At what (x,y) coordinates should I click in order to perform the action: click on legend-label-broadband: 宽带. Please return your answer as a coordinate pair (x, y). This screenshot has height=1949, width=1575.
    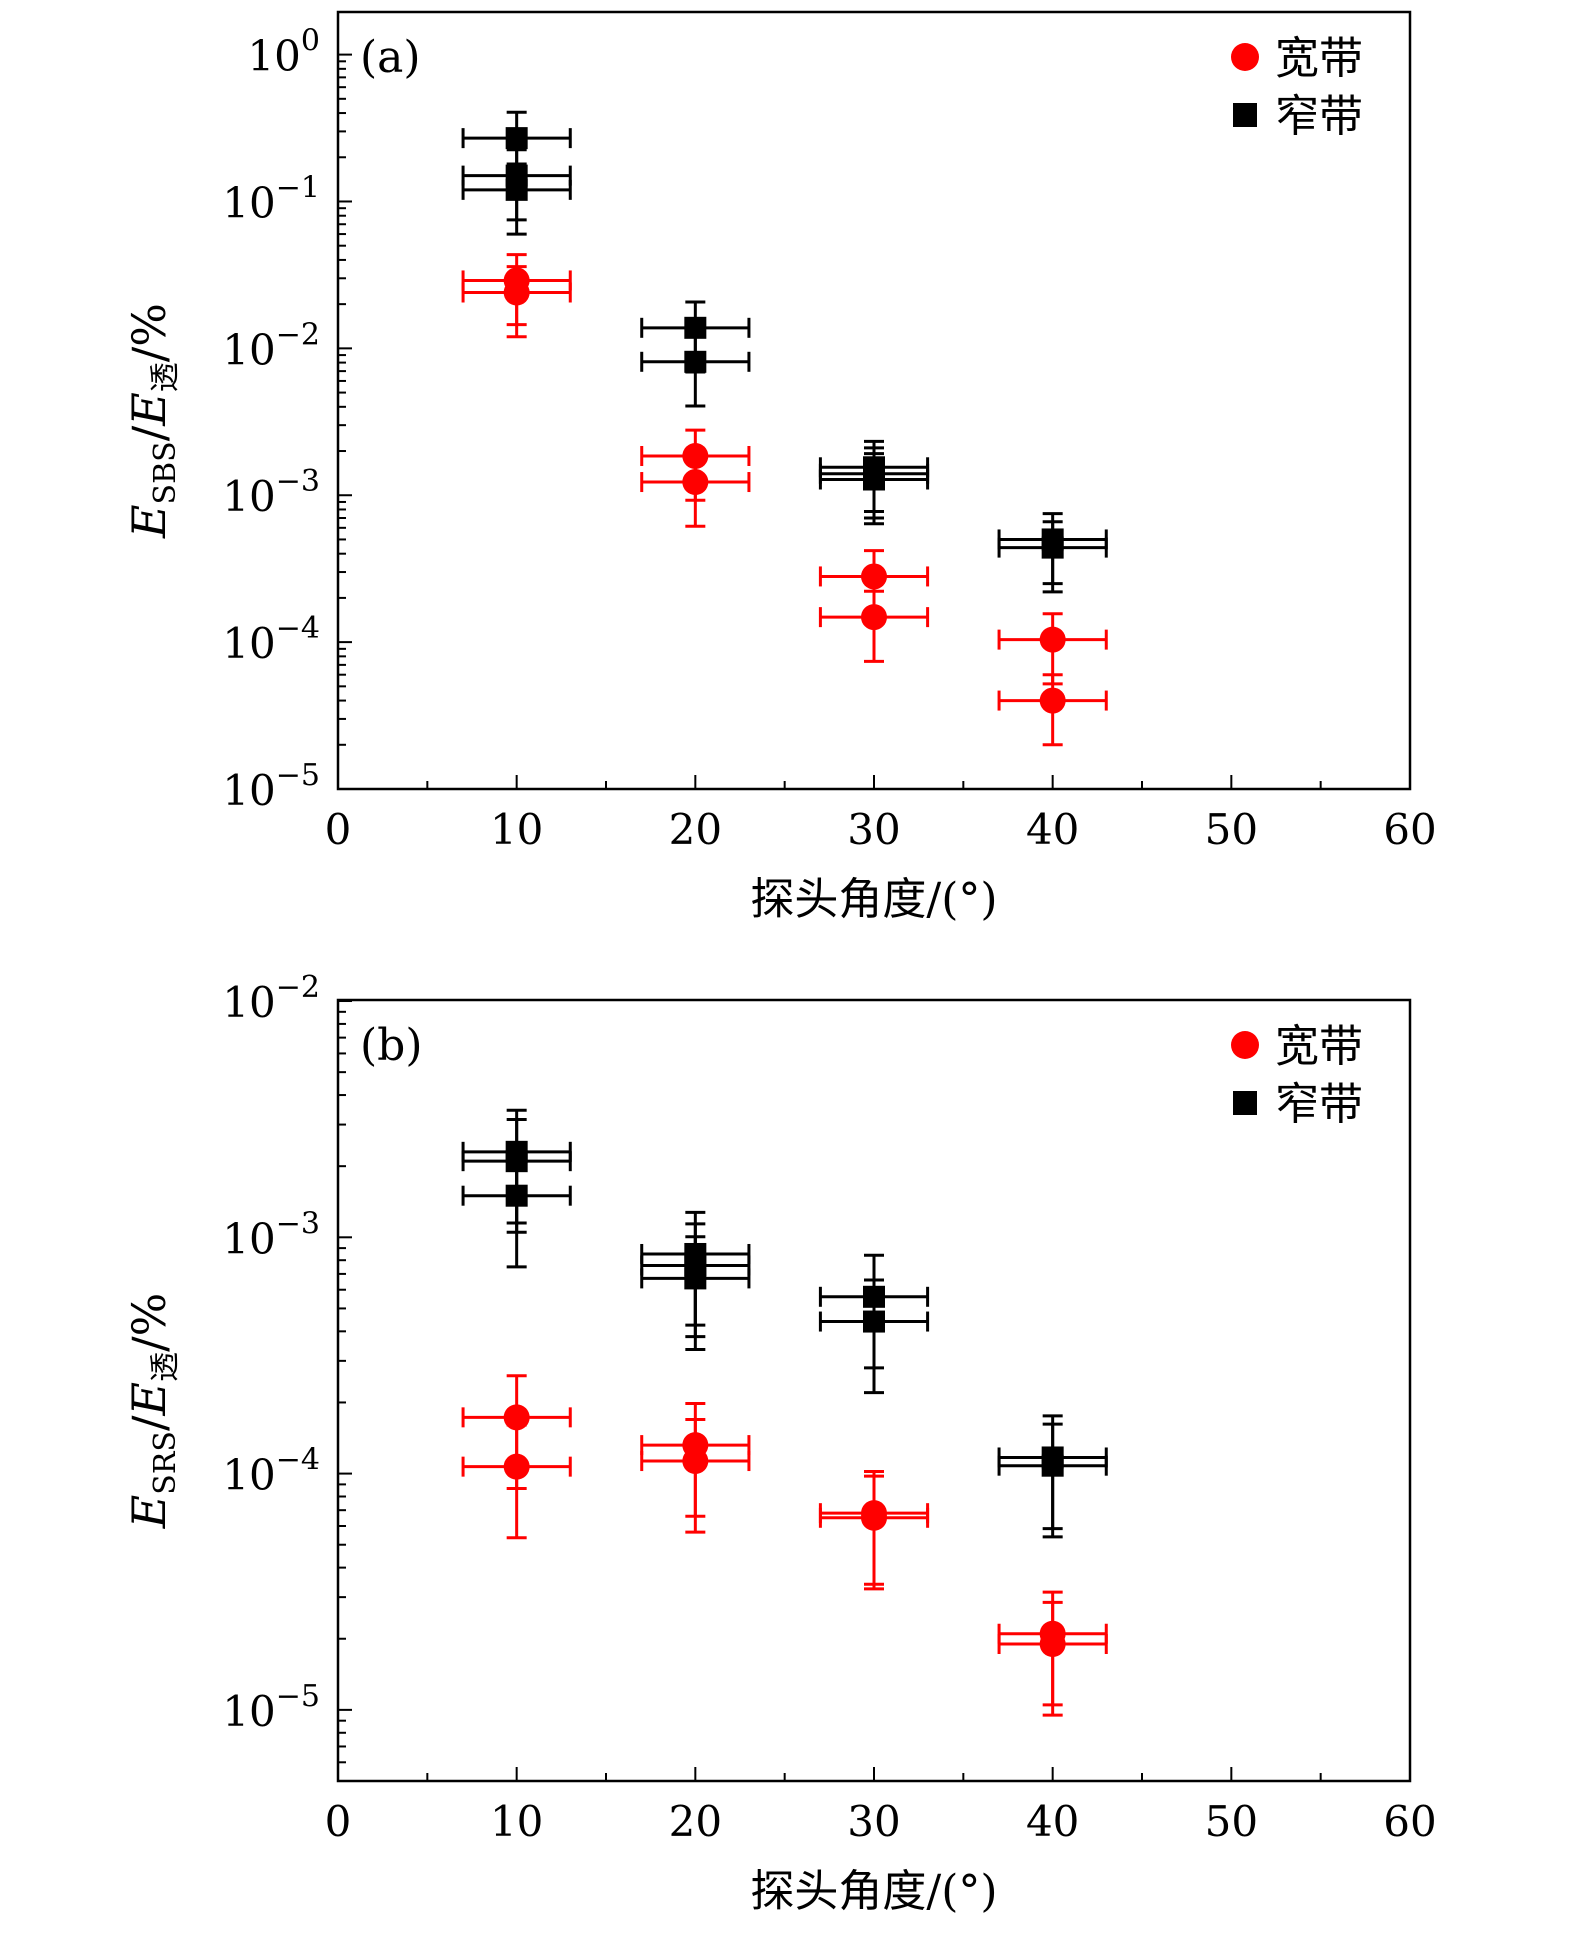
    Looking at the image, I should click on (1319, 58).